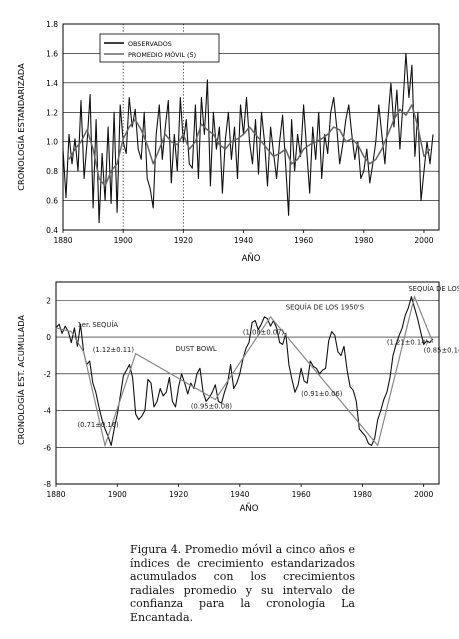 This screenshot has width=459, height=639. What do you see at coordinates (212, 407) in the screenshot?
I see `chart-annotation: (0.95±0.08)` at bounding box center [212, 407].